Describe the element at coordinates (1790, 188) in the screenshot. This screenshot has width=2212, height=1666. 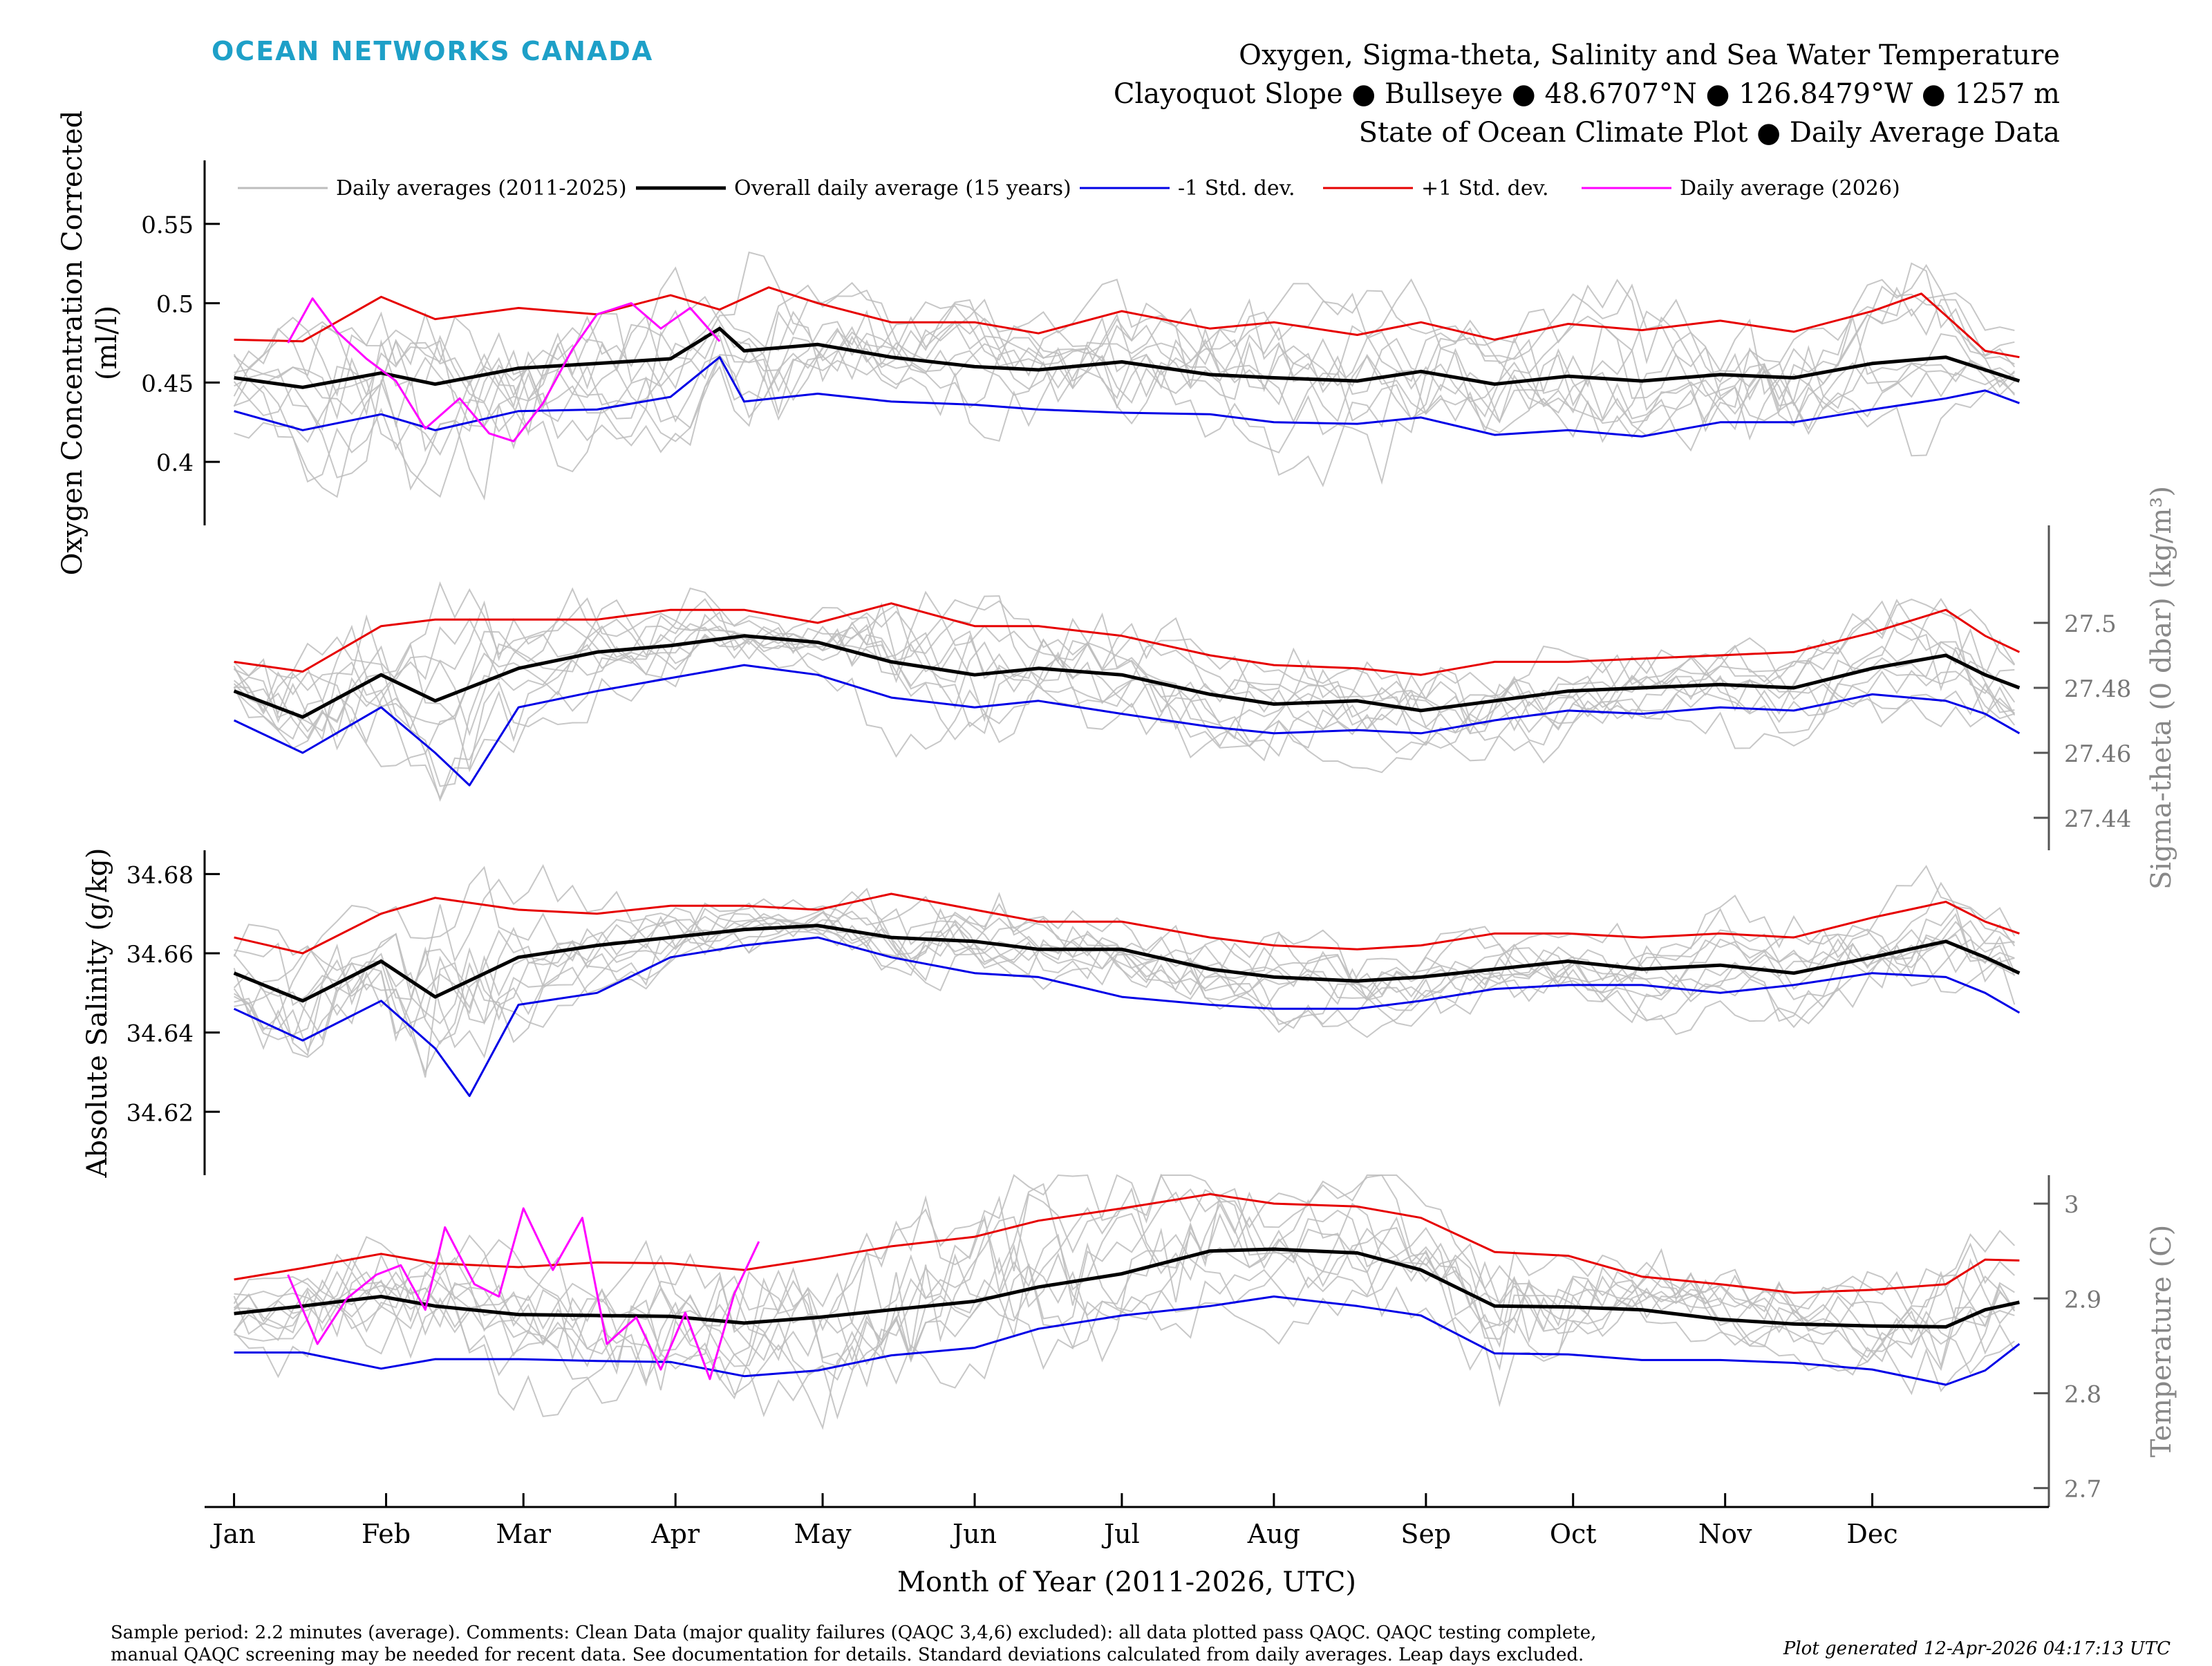
I see `legend-entry: Daily average (2026)` at that location.